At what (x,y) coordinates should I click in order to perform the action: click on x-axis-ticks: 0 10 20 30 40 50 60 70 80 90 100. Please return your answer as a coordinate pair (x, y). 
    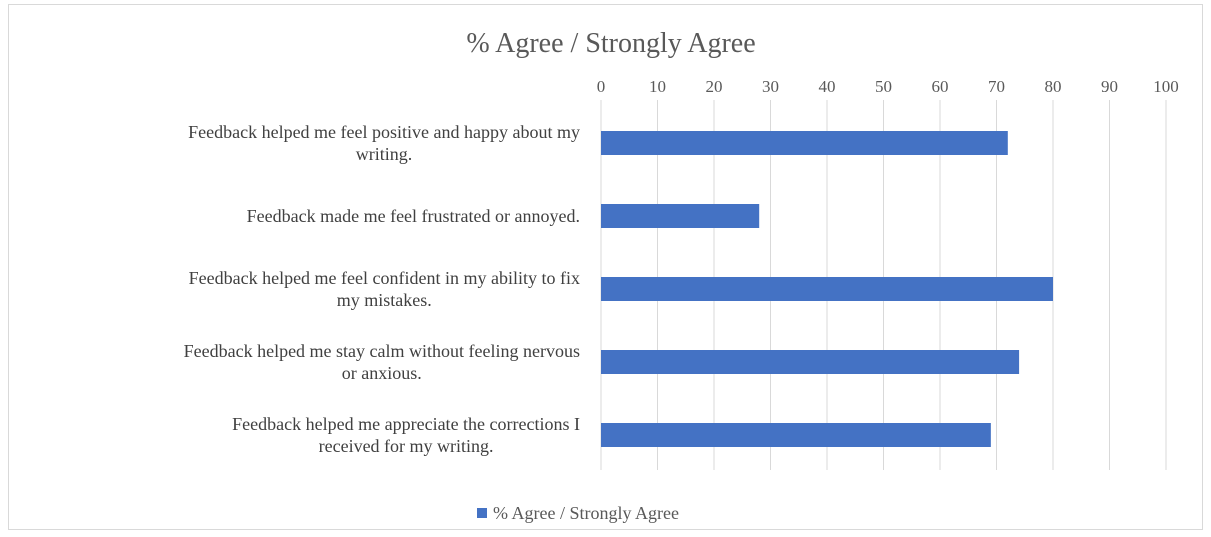
    Looking at the image, I should click on (888, 86).